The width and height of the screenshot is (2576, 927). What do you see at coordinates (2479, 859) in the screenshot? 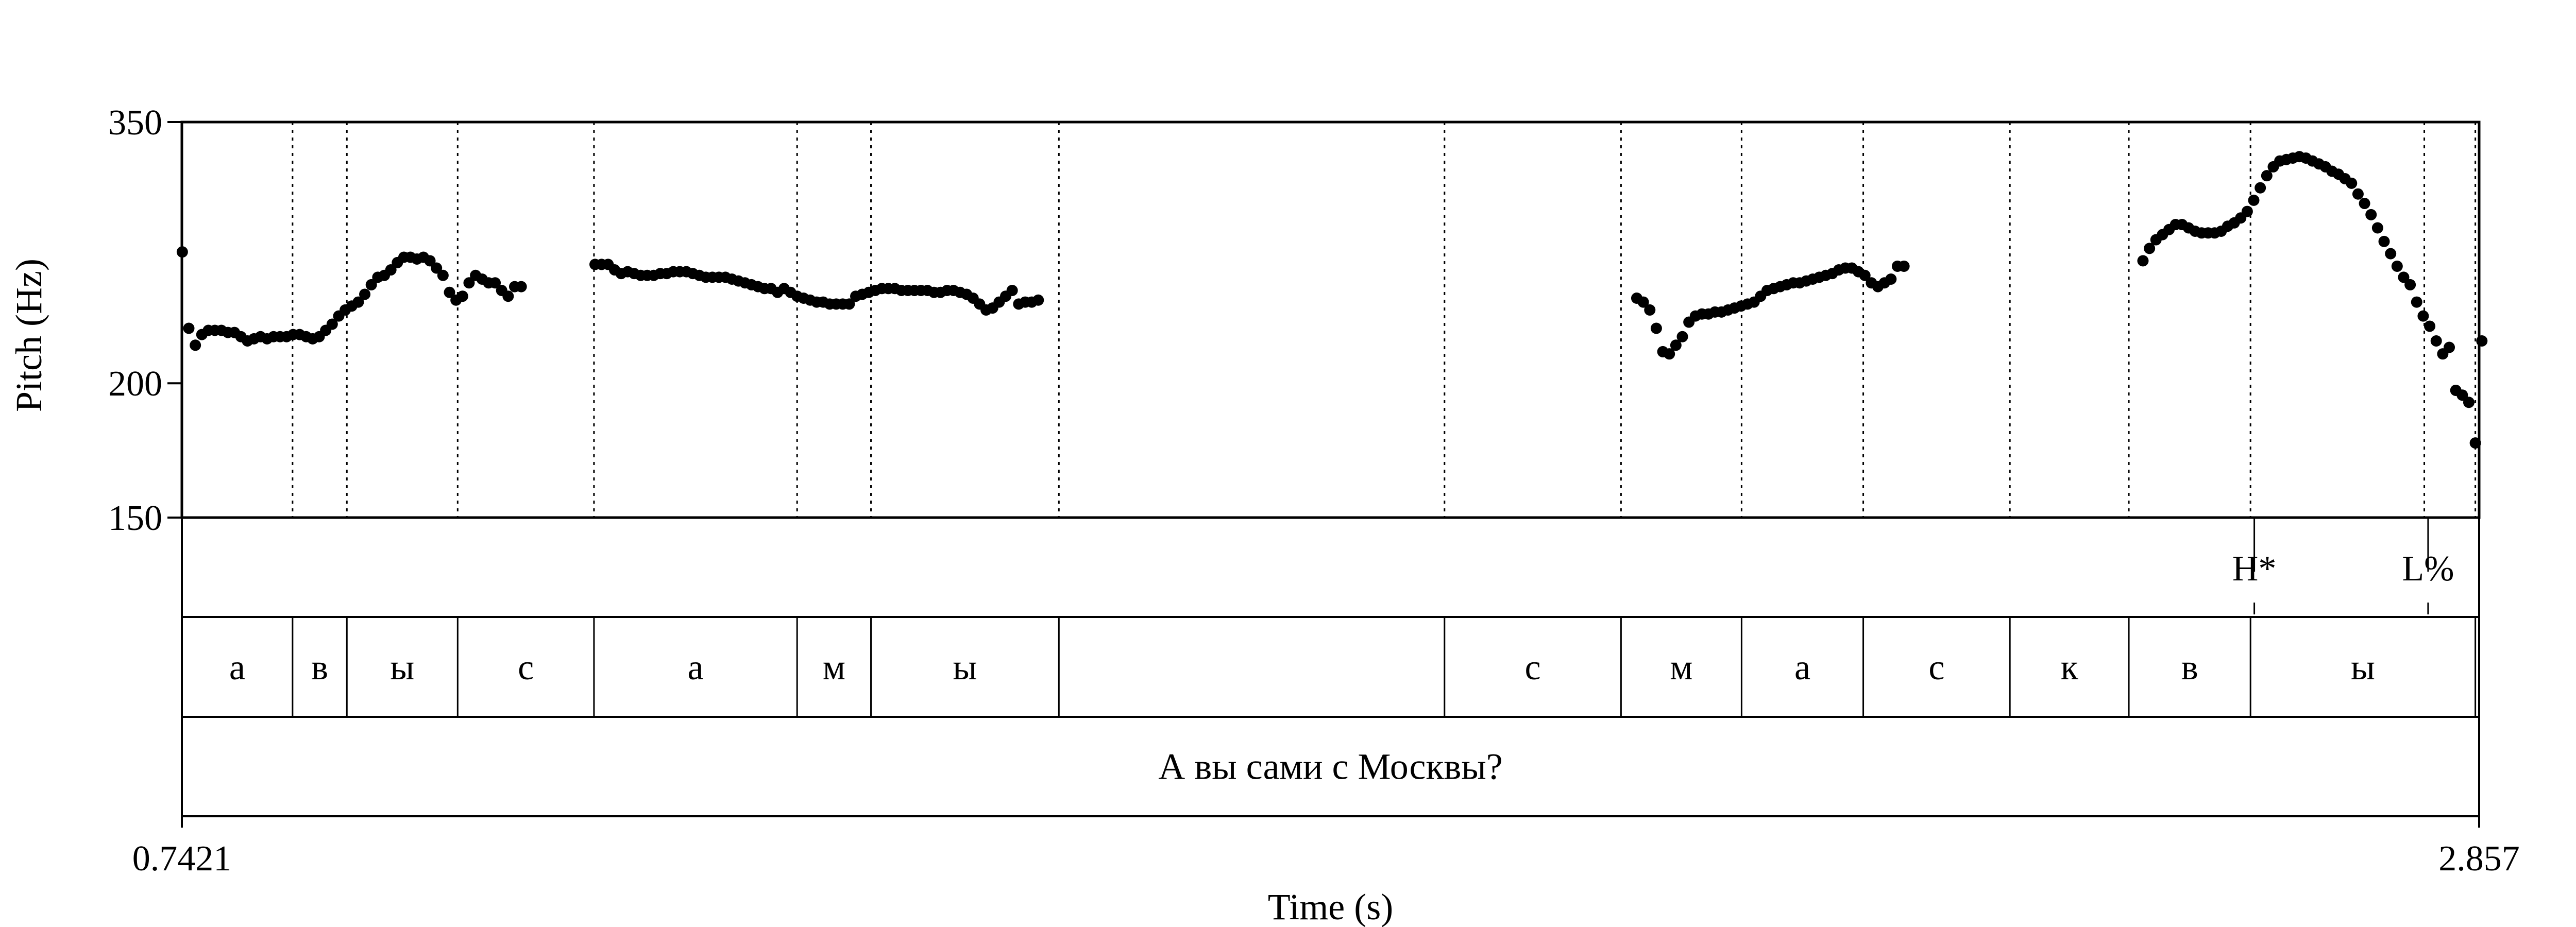
I see `x-tick-label: 2.857` at bounding box center [2479, 859].